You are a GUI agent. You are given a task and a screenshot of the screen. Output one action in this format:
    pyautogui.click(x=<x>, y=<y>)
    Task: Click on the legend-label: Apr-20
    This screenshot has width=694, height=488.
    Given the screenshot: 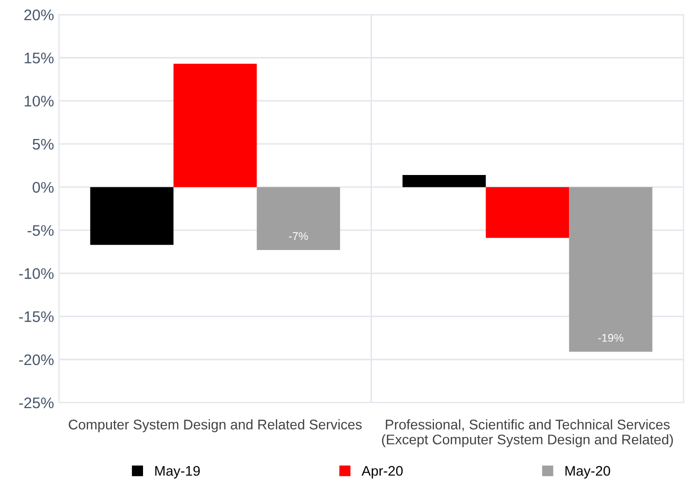 What is the action you would take?
    pyautogui.click(x=382, y=472)
    